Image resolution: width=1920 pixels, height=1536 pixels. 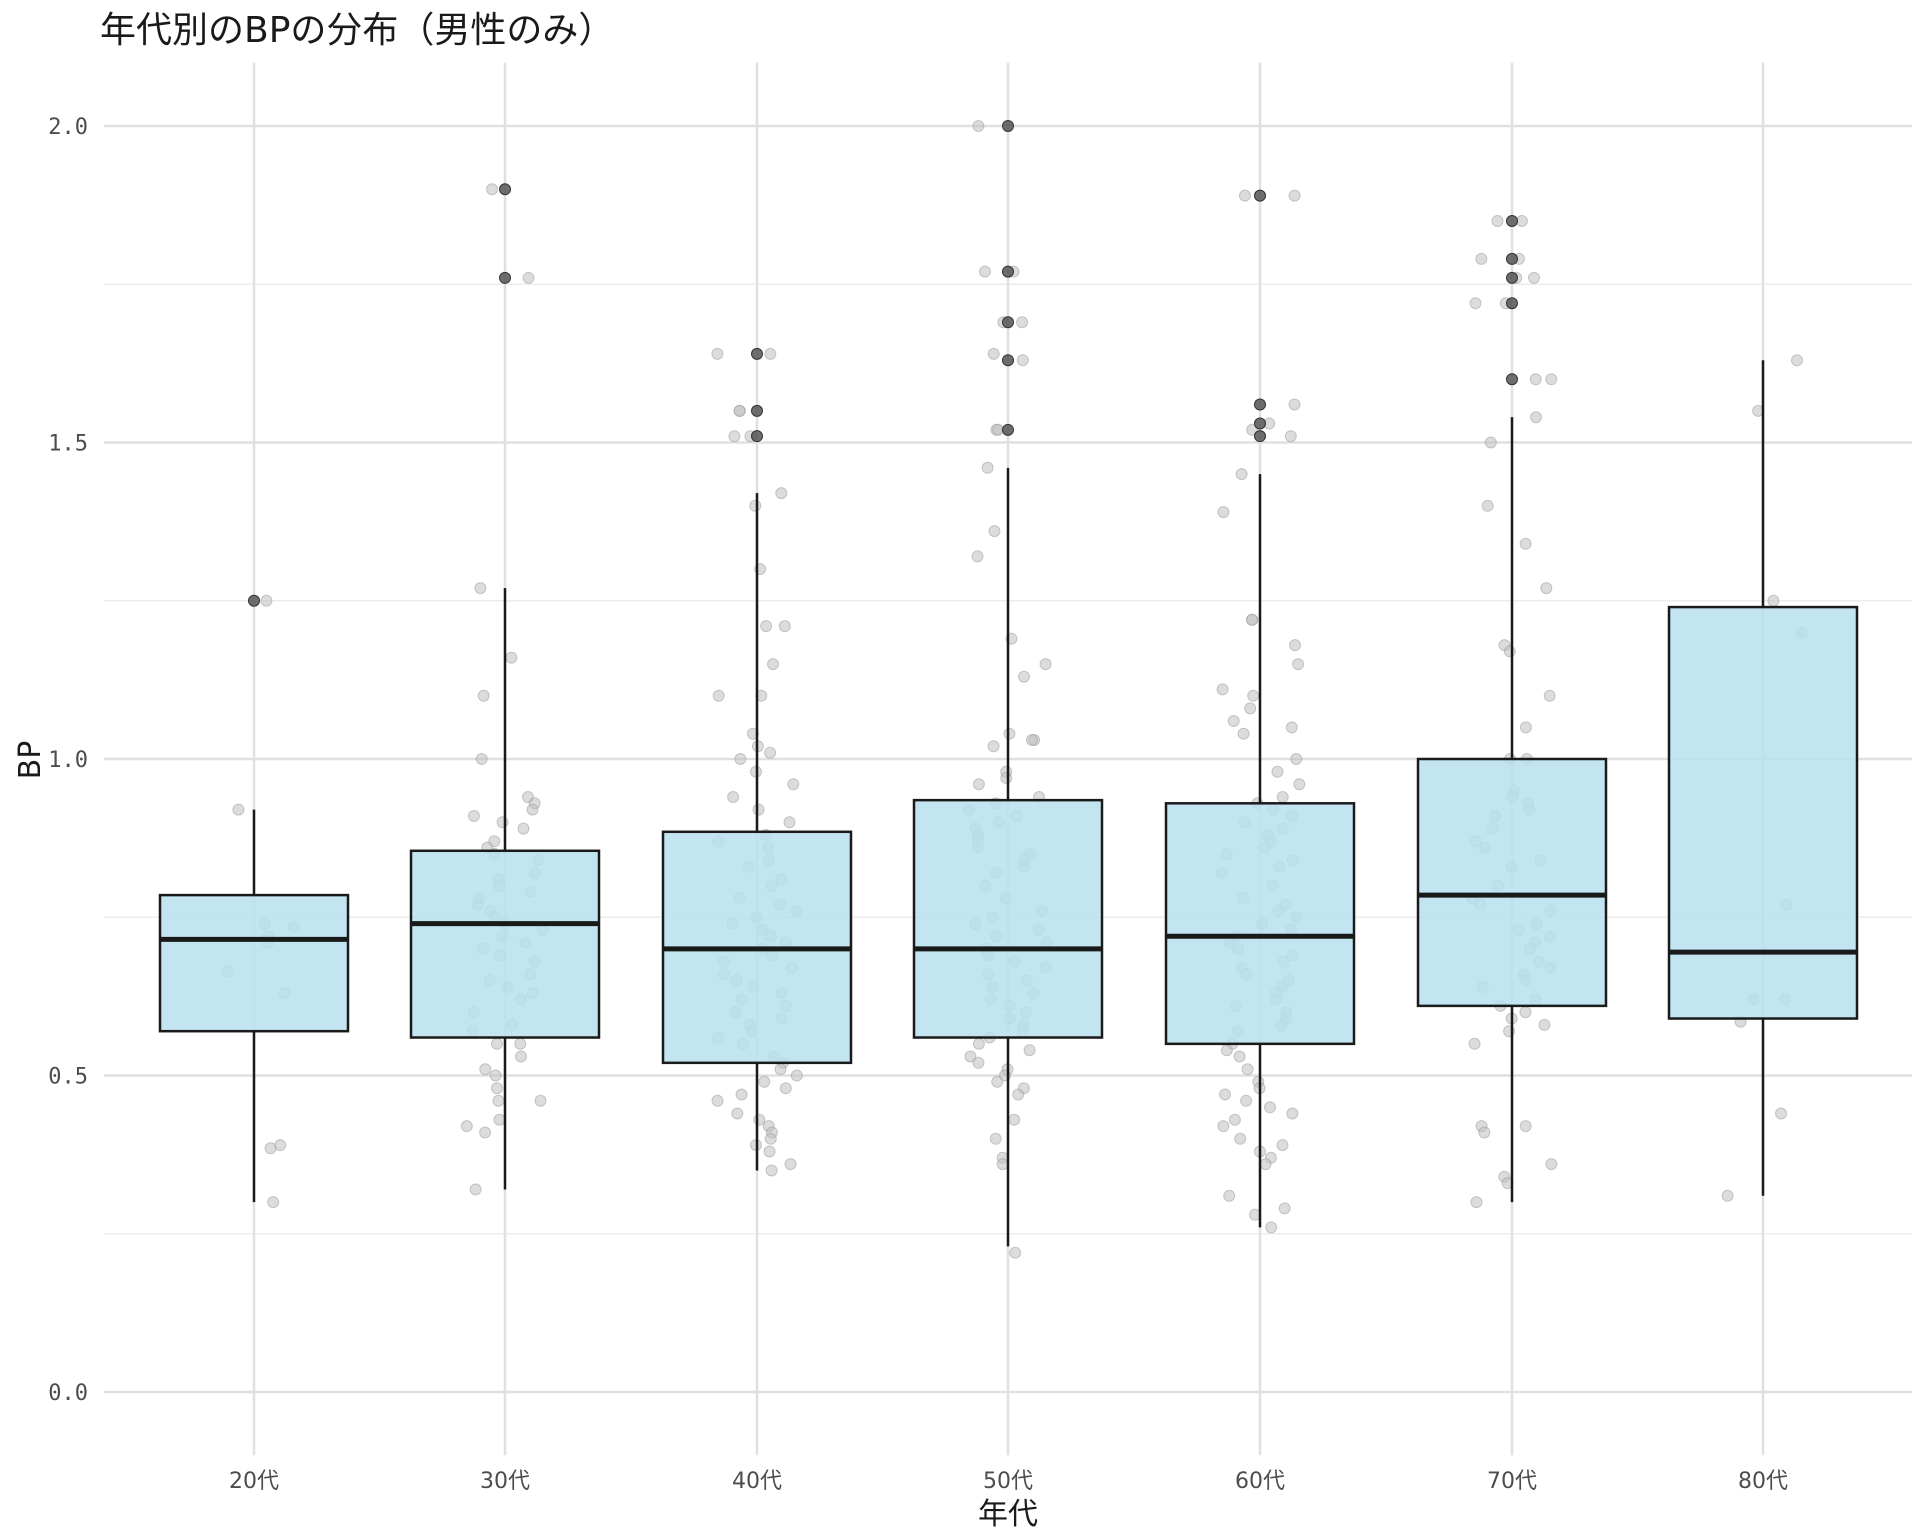 I want to click on y-tick-label: 1.0, so click(x=68, y=760).